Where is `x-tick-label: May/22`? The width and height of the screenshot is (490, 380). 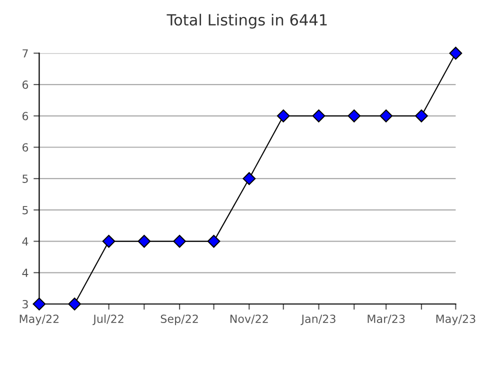 x-tick-label: May/22 is located at coordinates (39, 320).